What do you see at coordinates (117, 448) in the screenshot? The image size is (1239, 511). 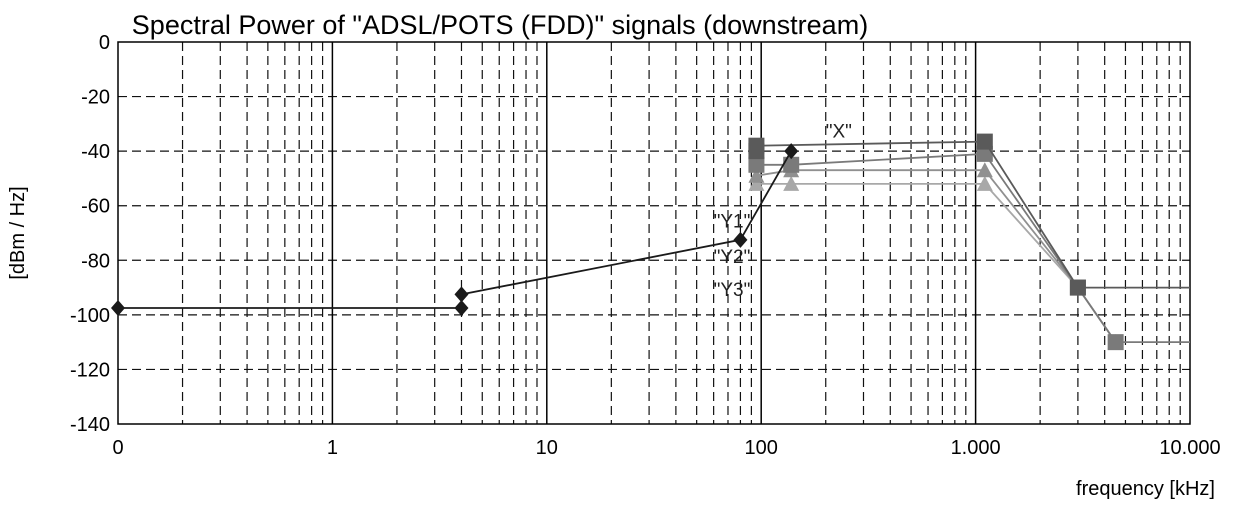 I see `x-tick-label: 0` at bounding box center [117, 448].